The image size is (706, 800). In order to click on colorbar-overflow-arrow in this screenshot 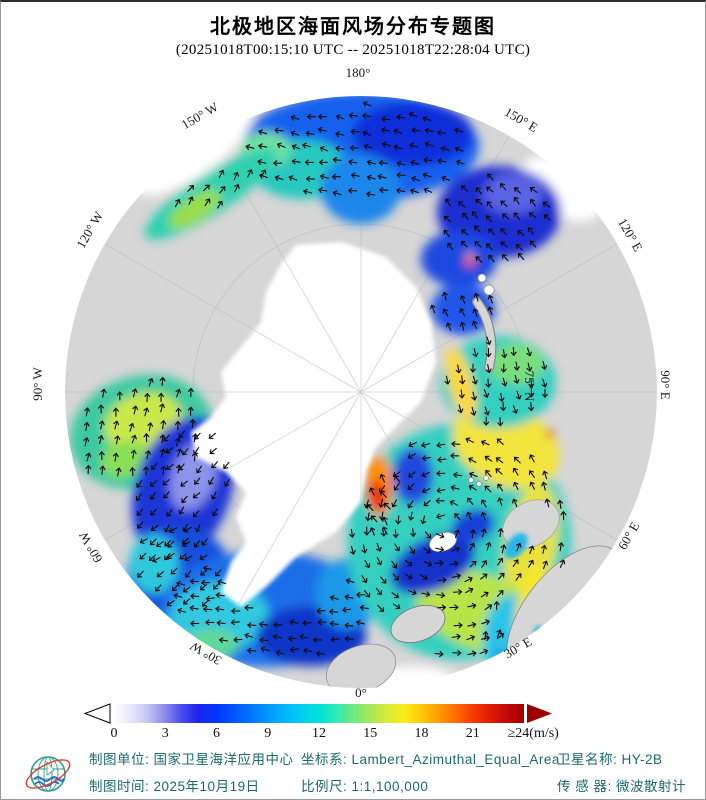, I will do `click(539, 713)`.